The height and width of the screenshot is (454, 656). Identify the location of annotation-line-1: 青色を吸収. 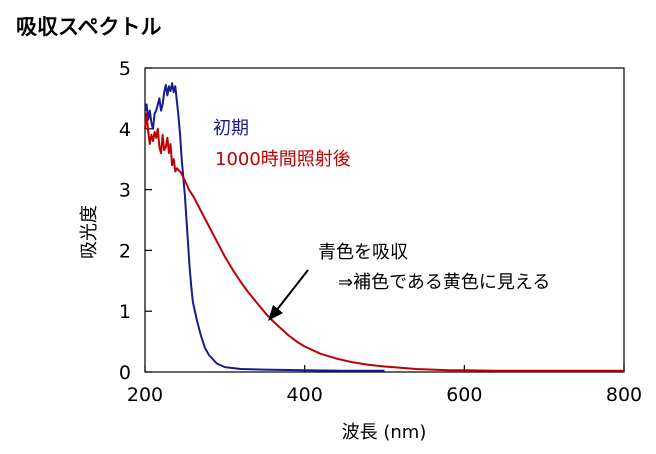
(363, 252).